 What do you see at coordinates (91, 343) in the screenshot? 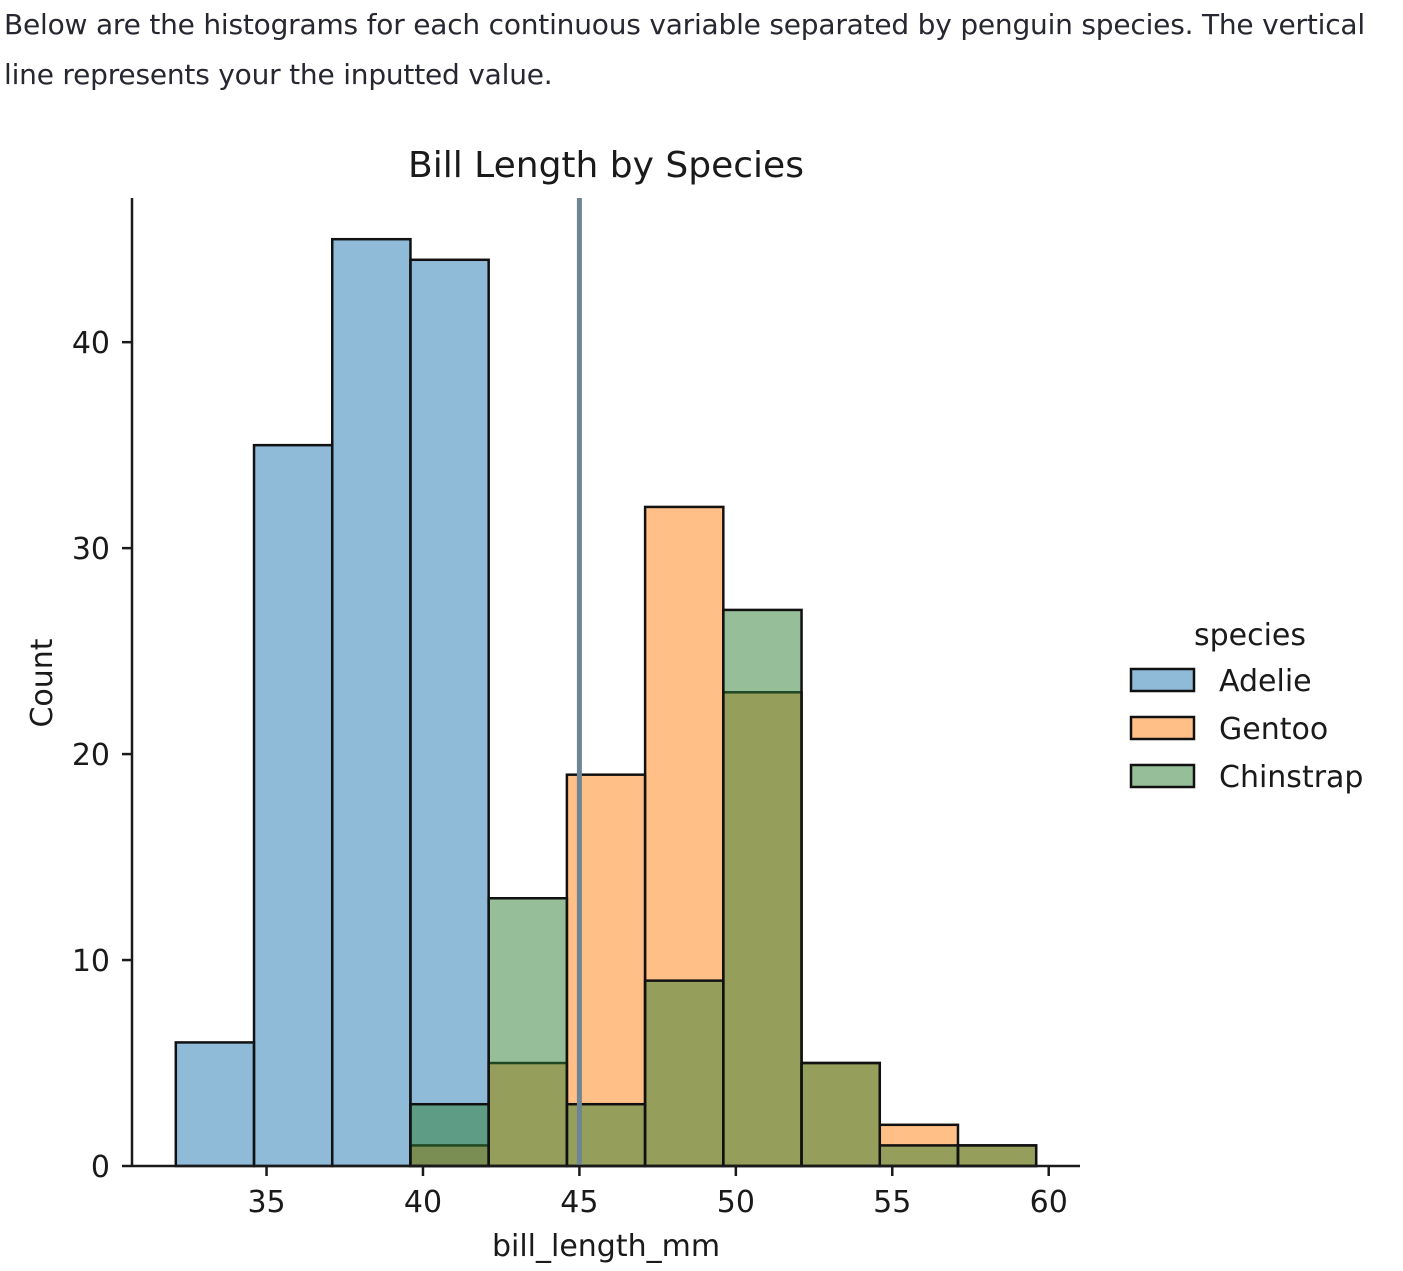
I see `y-tick-label-40: 40` at bounding box center [91, 343].